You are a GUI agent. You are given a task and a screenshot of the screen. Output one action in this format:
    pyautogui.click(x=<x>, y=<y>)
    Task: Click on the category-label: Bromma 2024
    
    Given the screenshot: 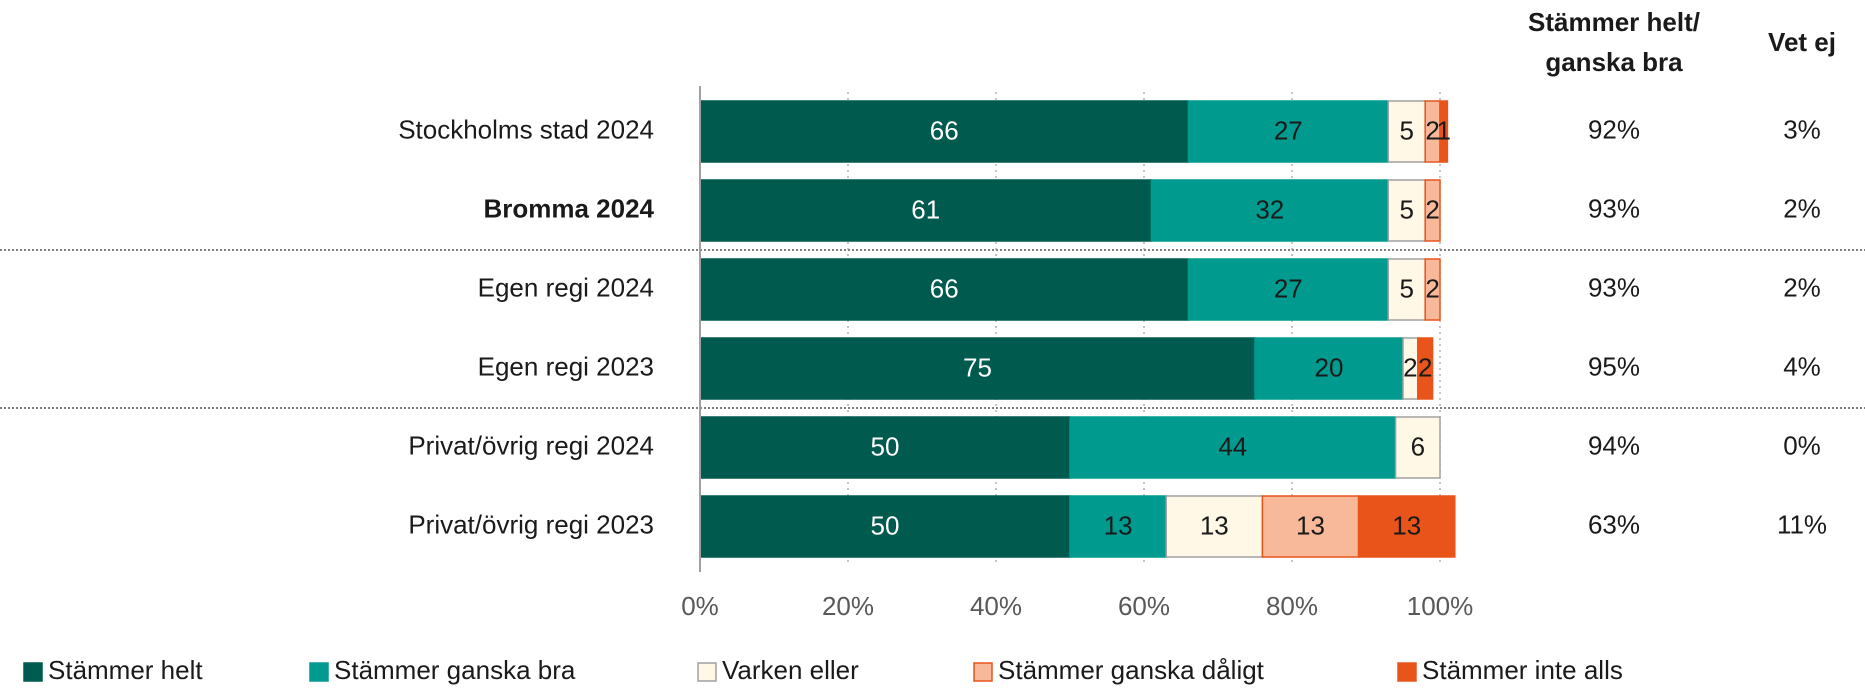 What is the action you would take?
    pyautogui.click(x=568, y=208)
    